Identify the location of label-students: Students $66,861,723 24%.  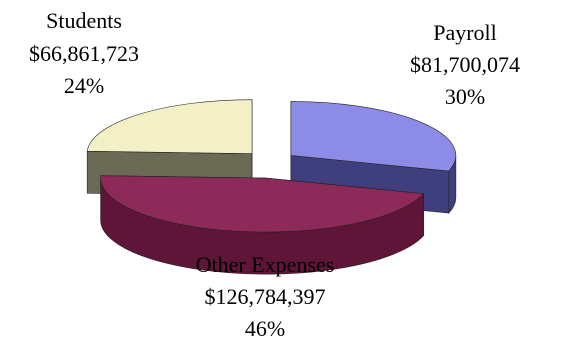
(84, 53).